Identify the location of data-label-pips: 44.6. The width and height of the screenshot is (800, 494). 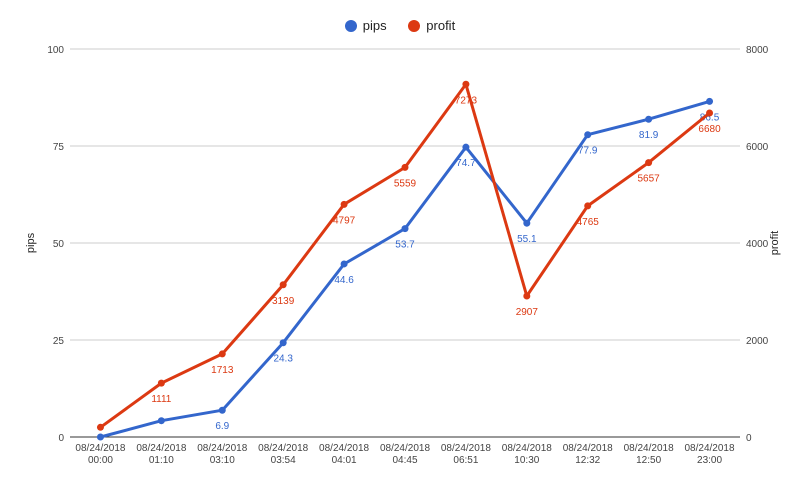
(344, 280).